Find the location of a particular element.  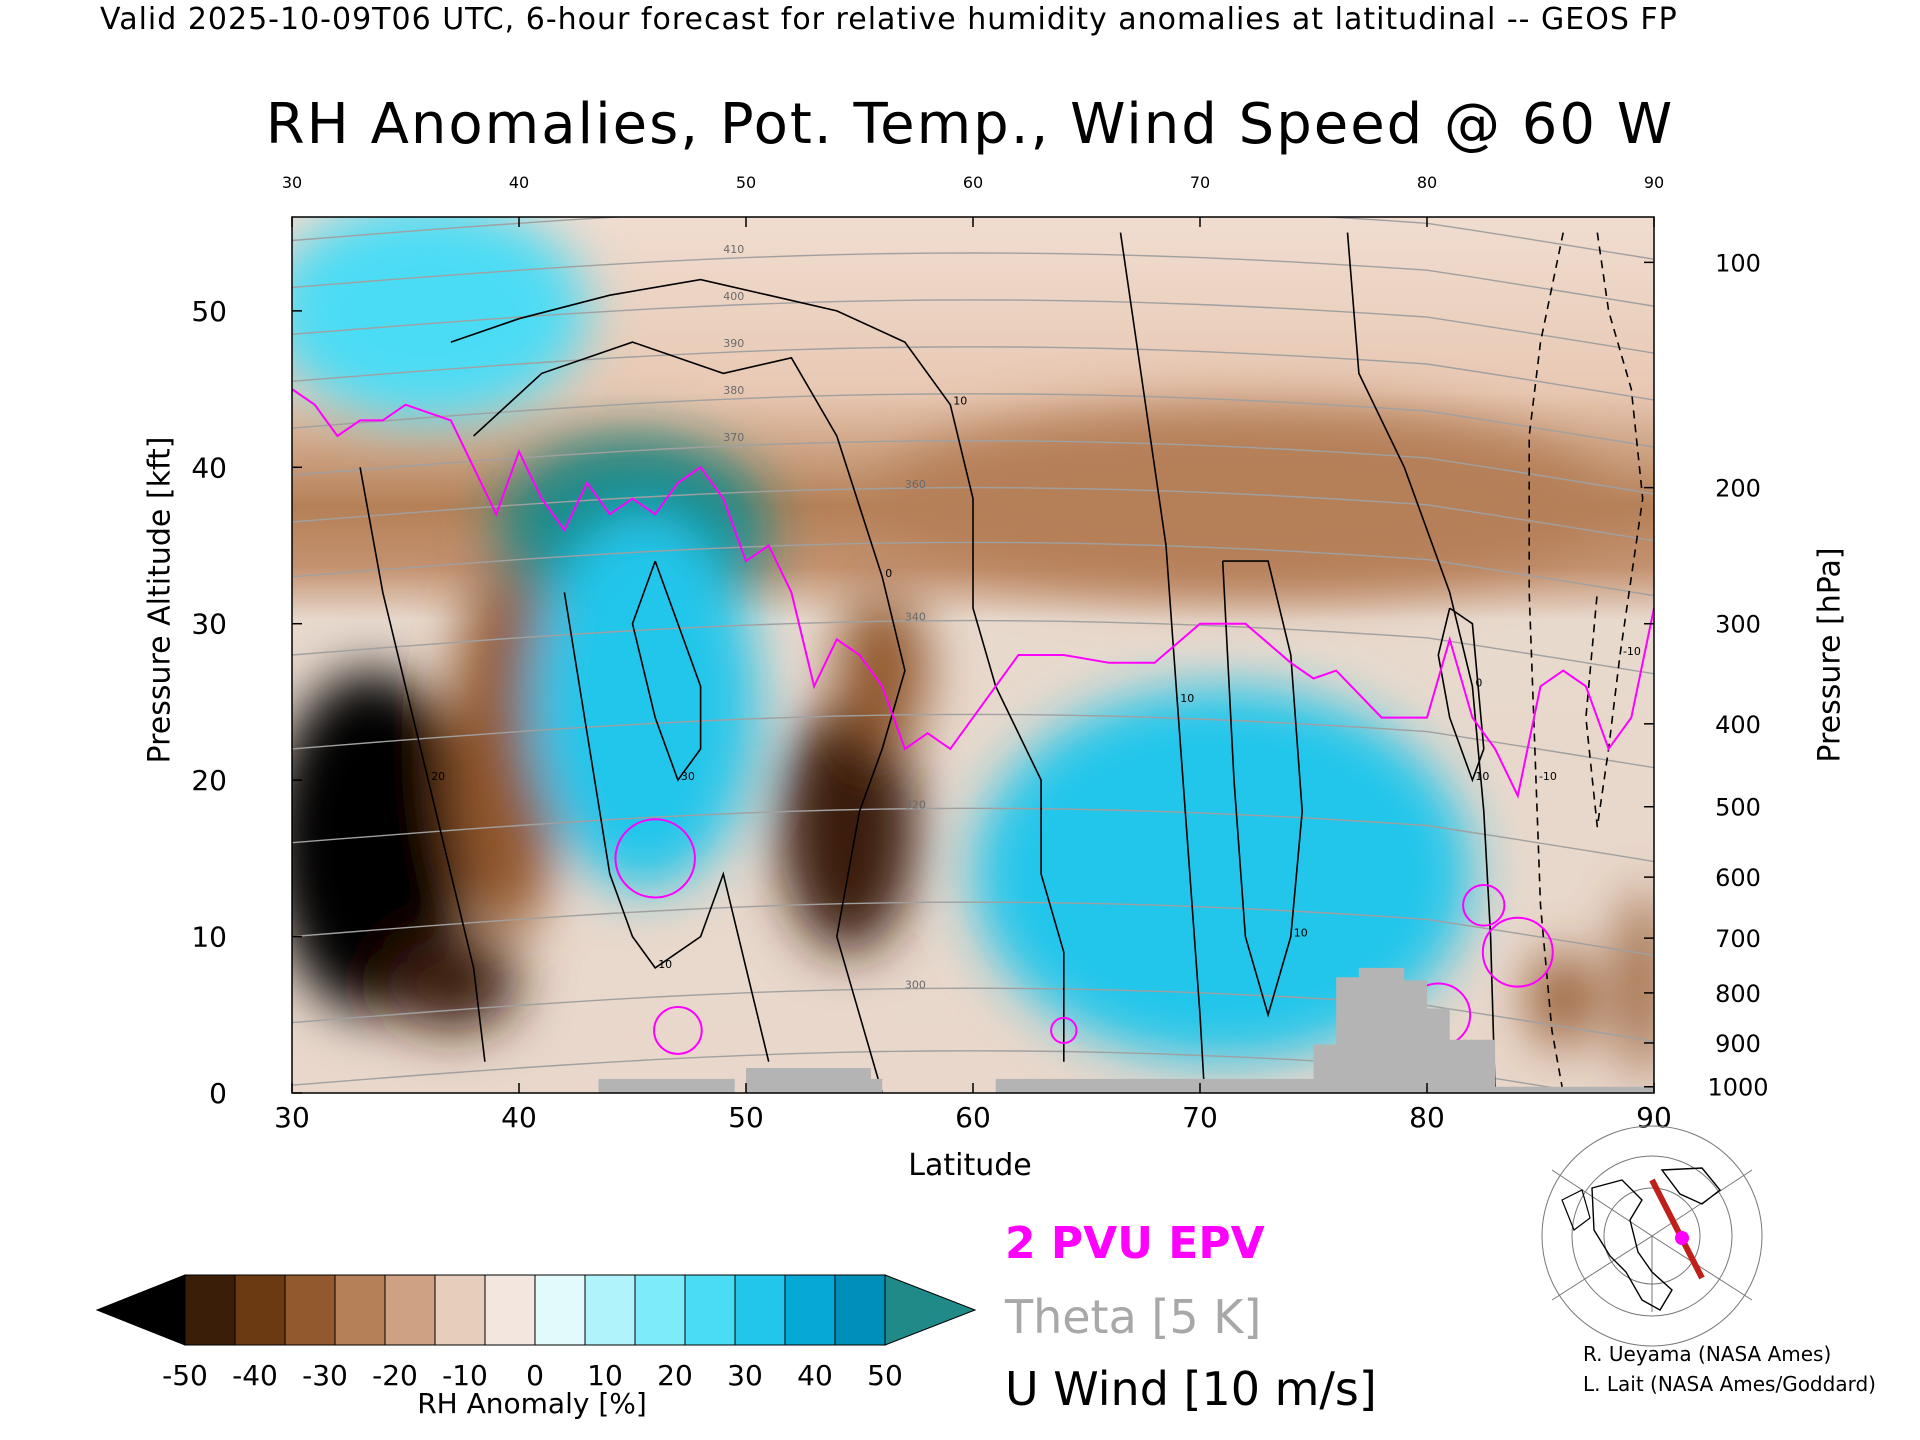

y2-tick-label-right: 500 is located at coordinates (1738, 808).